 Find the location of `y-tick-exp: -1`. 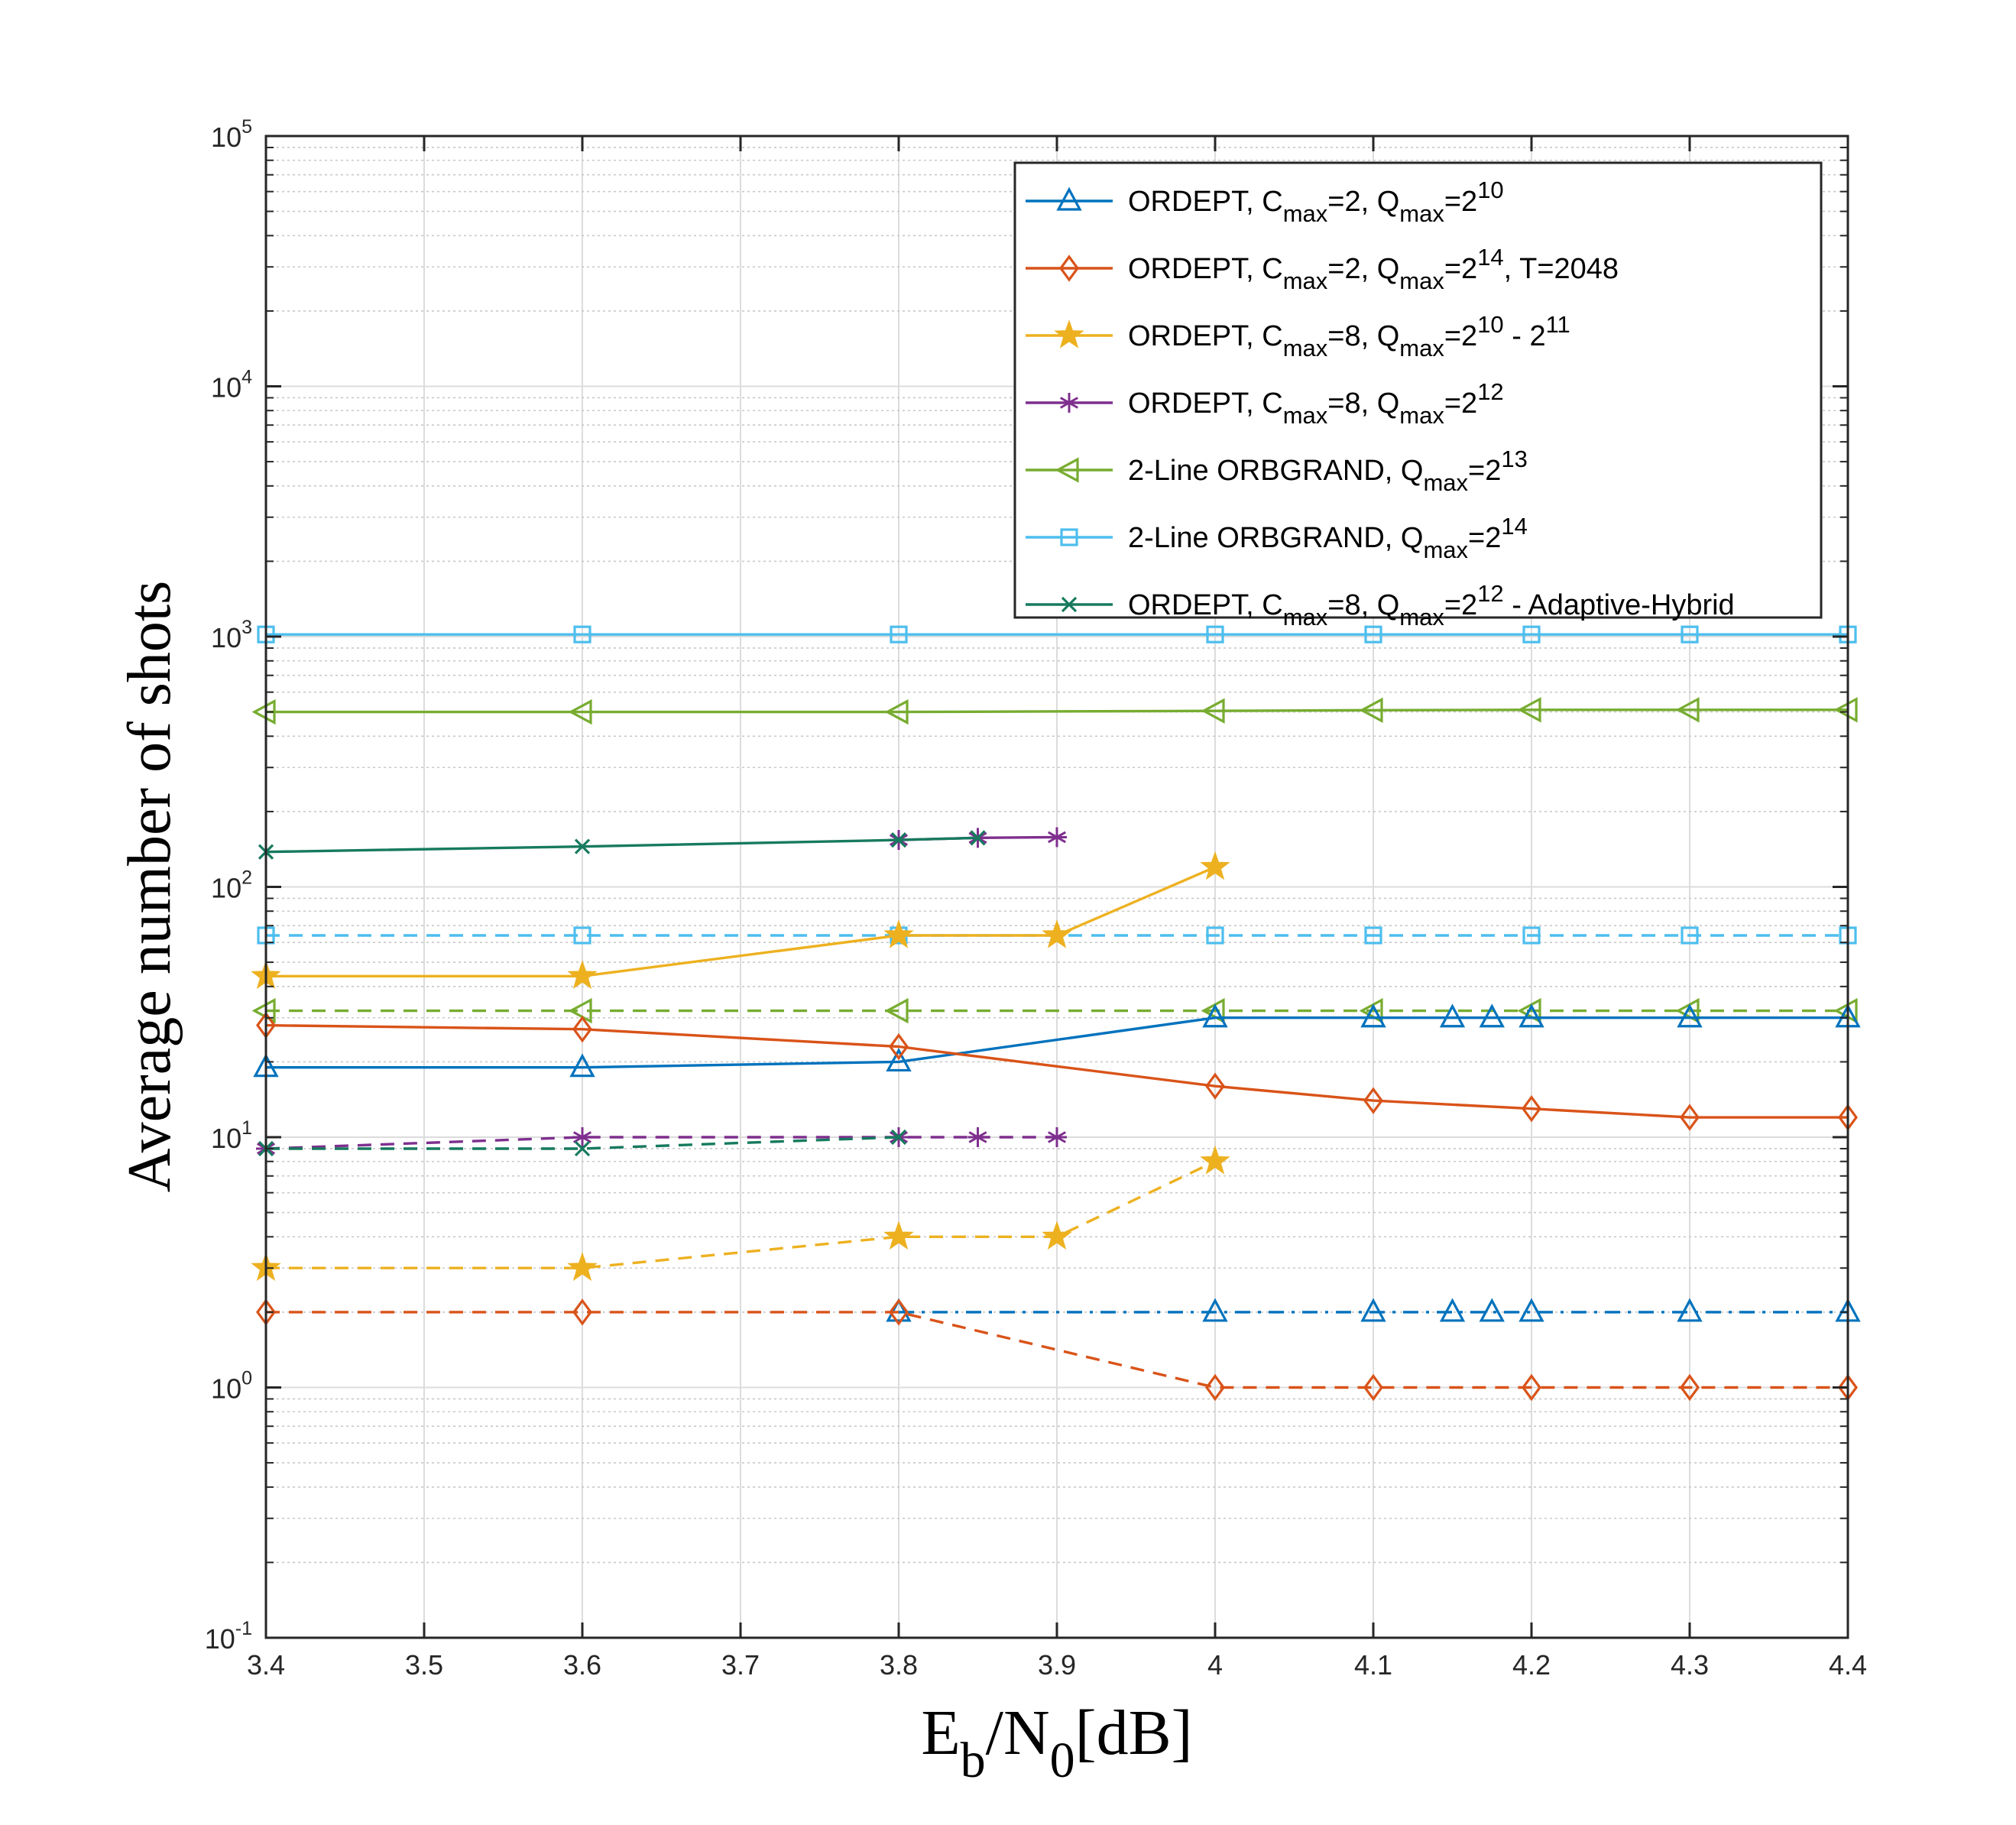

y-tick-exp: -1 is located at coordinates (244, 1628).